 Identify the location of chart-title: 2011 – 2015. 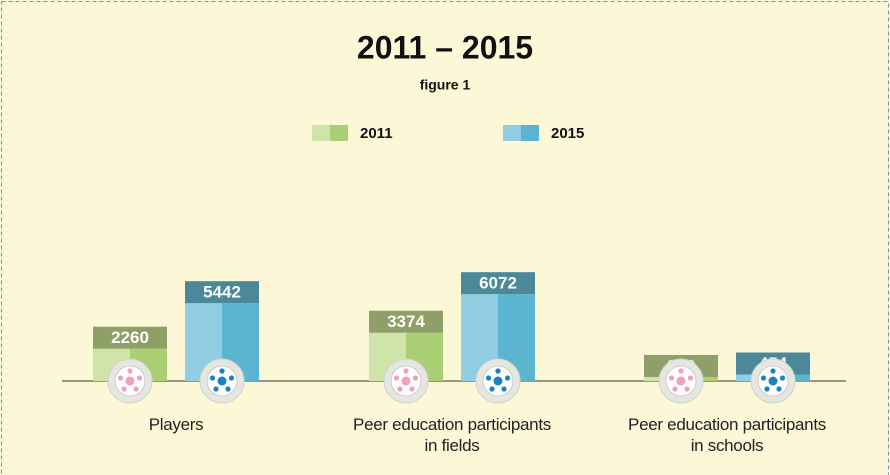
(445, 47).